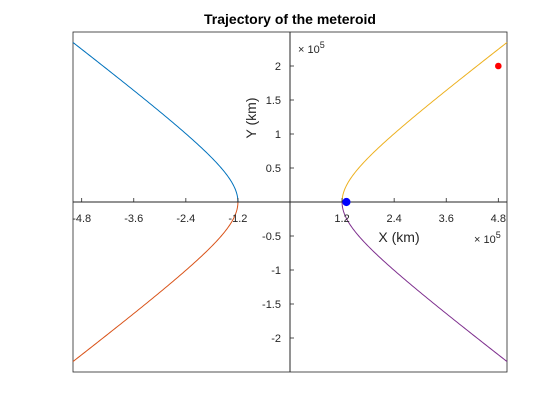 This screenshot has height=420, width=560. Describe the element at coordinates (251, 118) in the screenshot. I see `y-axis-label: Y (km)` at that location.